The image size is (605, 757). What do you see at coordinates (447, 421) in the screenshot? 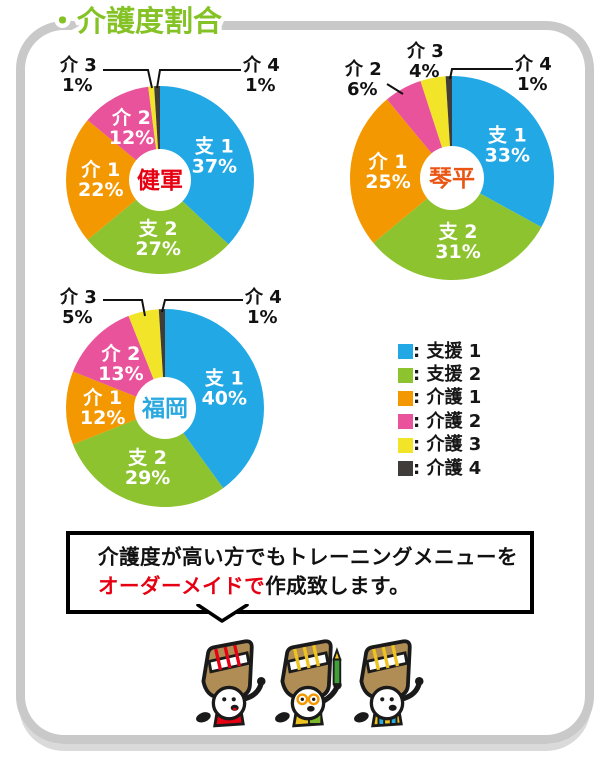
I see `legend-label: : 介護 2` at bounding box center [447, 421].